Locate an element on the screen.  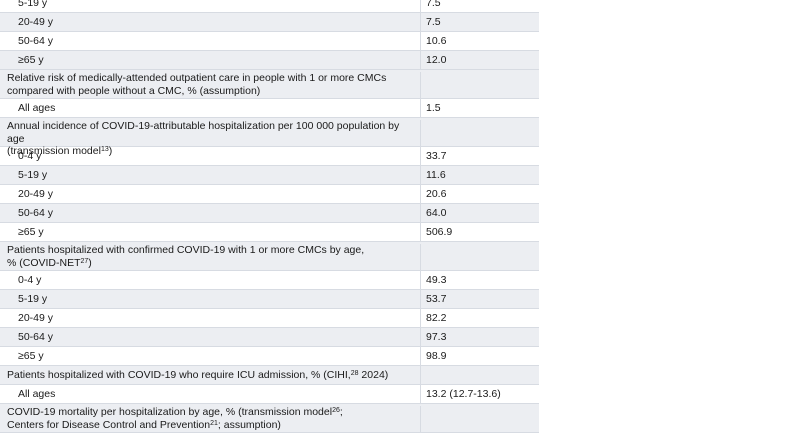
table-row: ≥65 y 506.9 is located at coordinates (269, 232).